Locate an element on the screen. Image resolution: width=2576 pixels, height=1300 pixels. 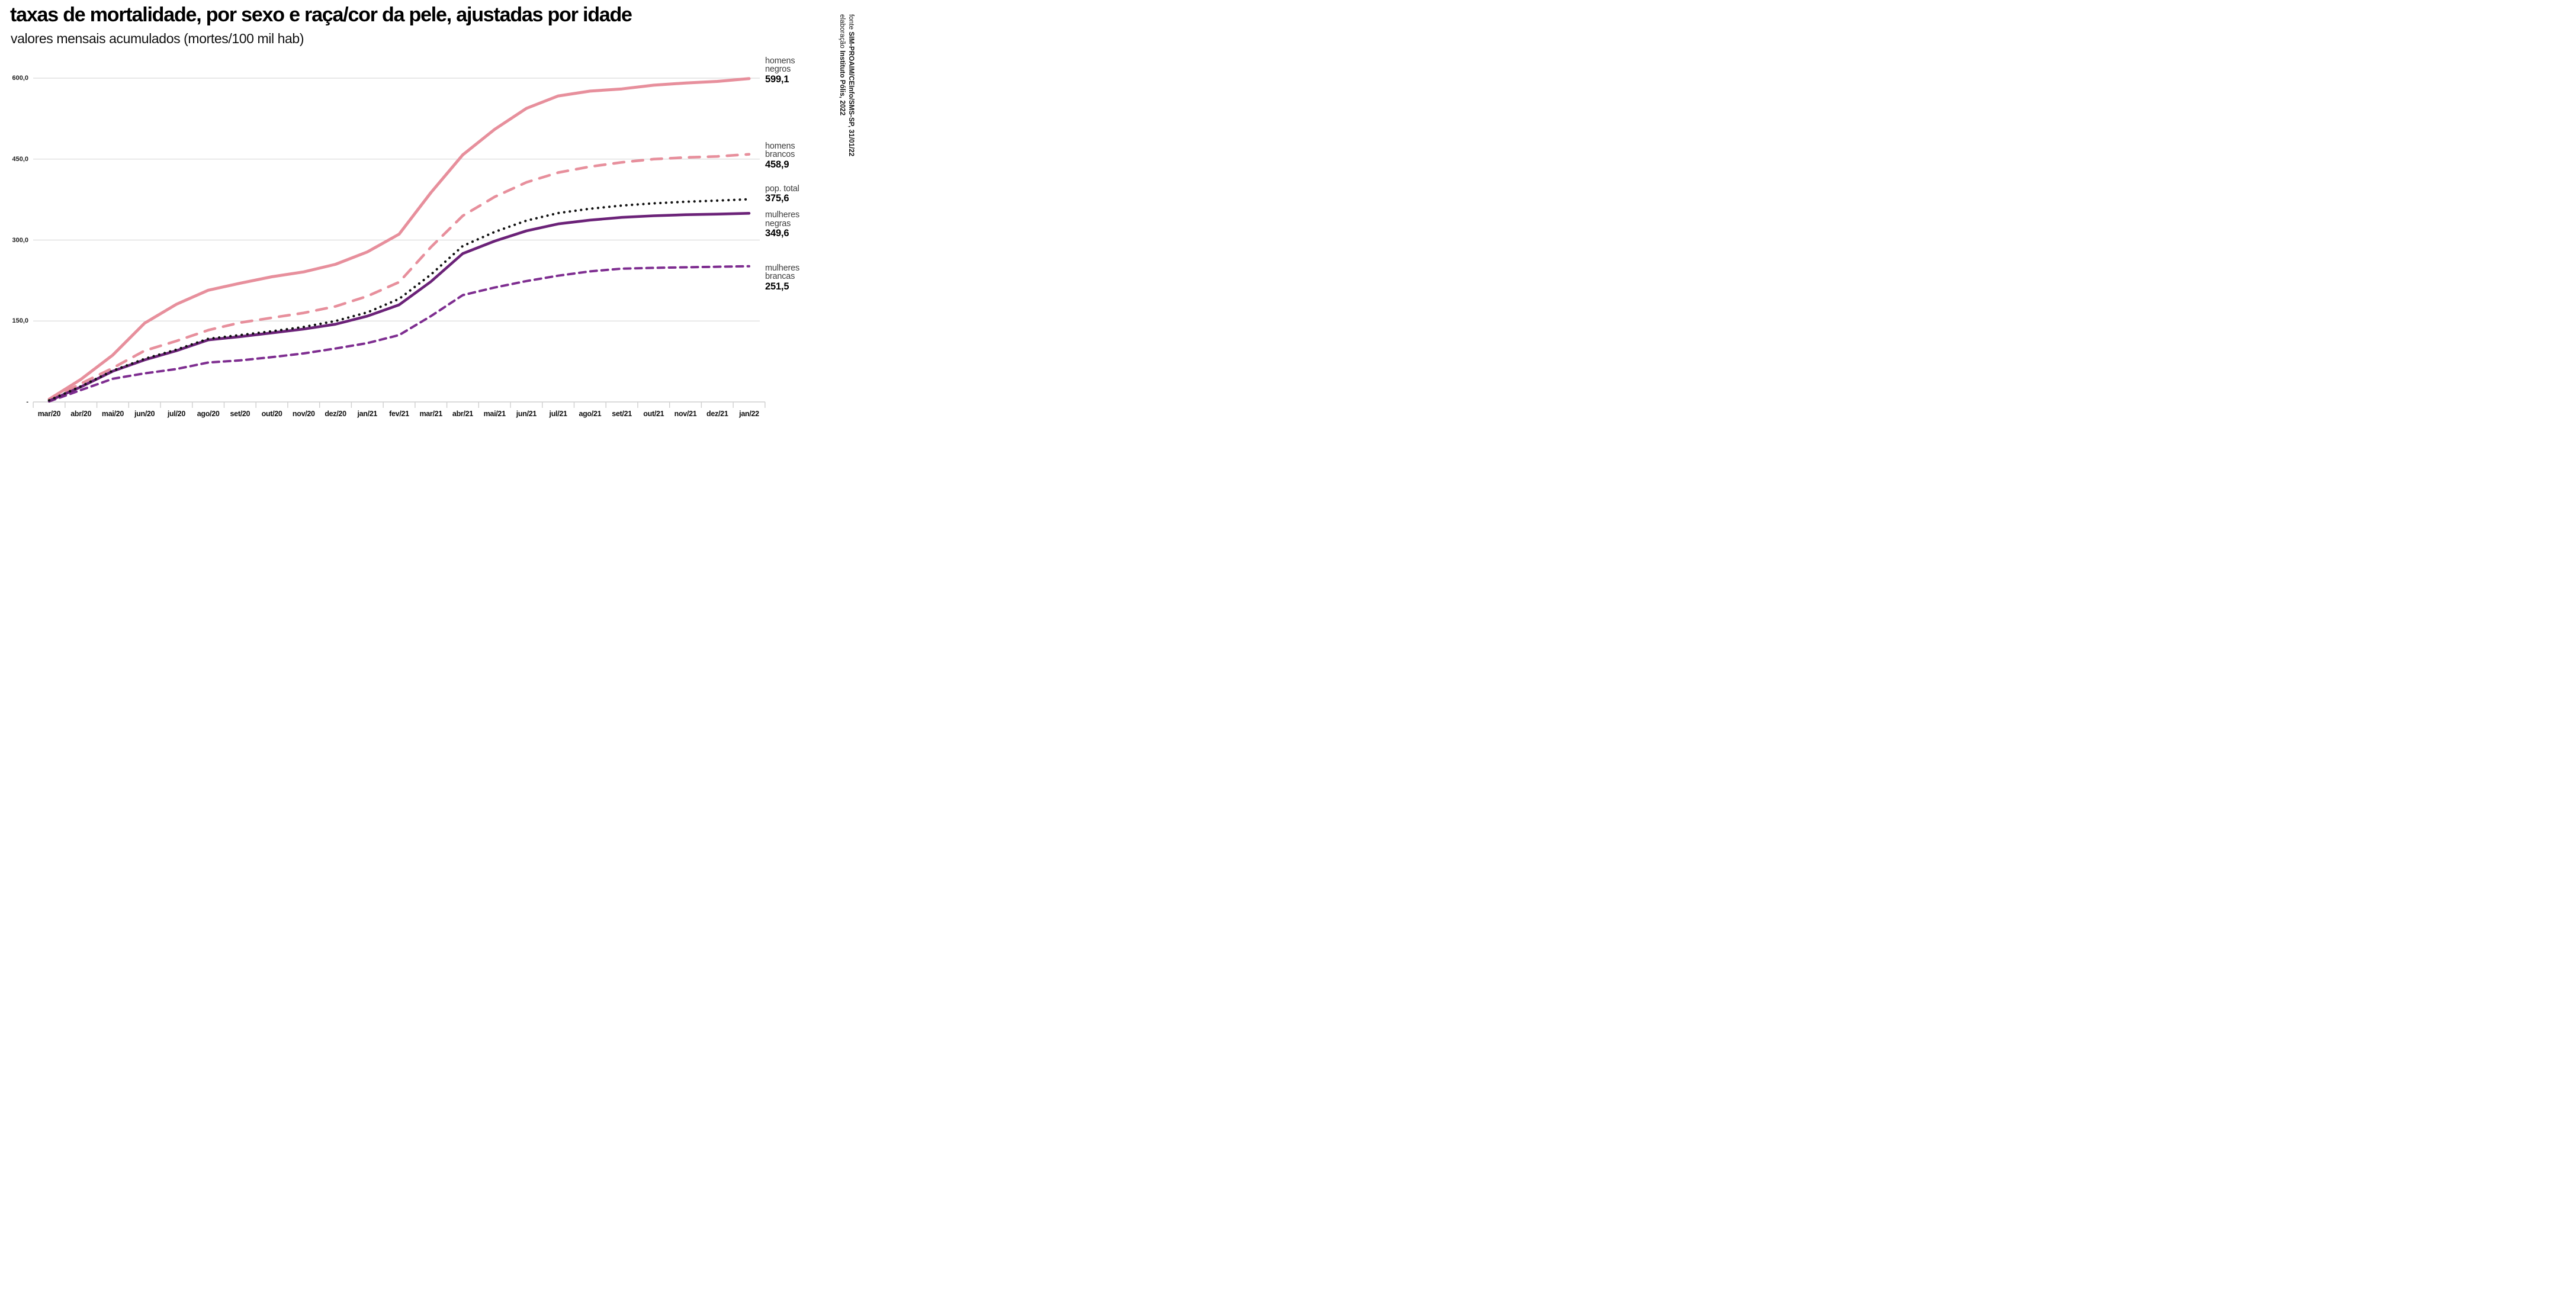
x-tick-label: mai/21 is located at coordinates (494, 414).